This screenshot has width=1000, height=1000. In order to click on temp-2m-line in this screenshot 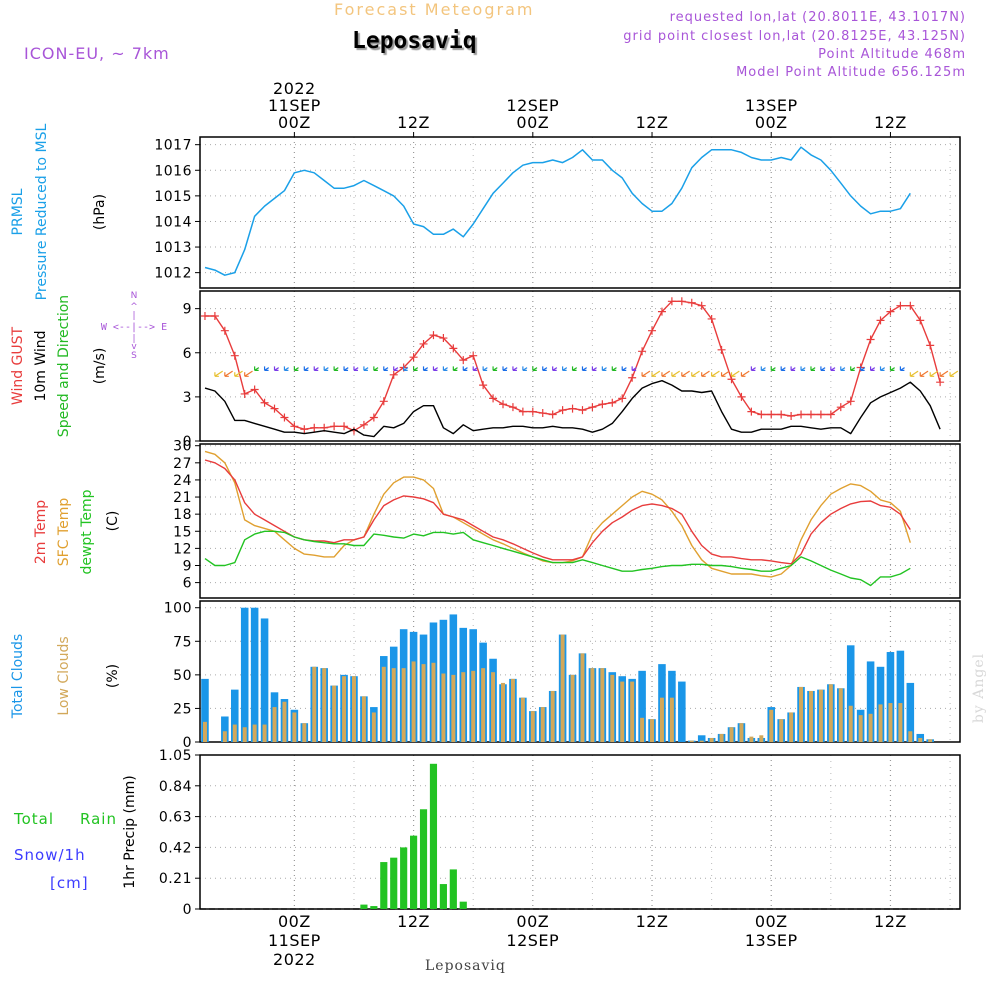, I will do `click(557, 512)`.